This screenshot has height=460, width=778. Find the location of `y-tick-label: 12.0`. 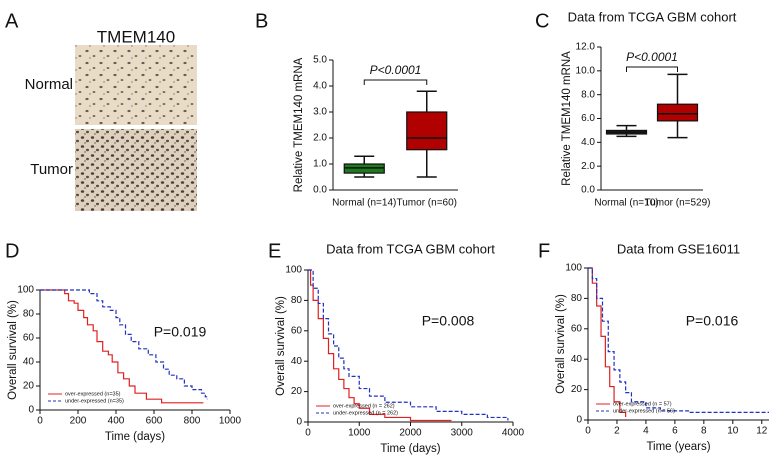

y-tick-label: 12.0 is located at coordinates (586, 47).